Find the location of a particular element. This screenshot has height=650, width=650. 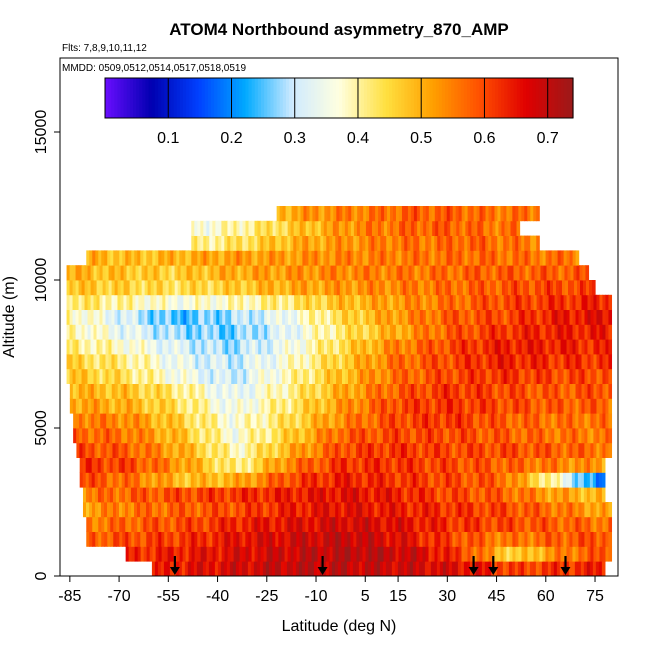

x-tick-label: 45 is located at coordinates (497, 596).